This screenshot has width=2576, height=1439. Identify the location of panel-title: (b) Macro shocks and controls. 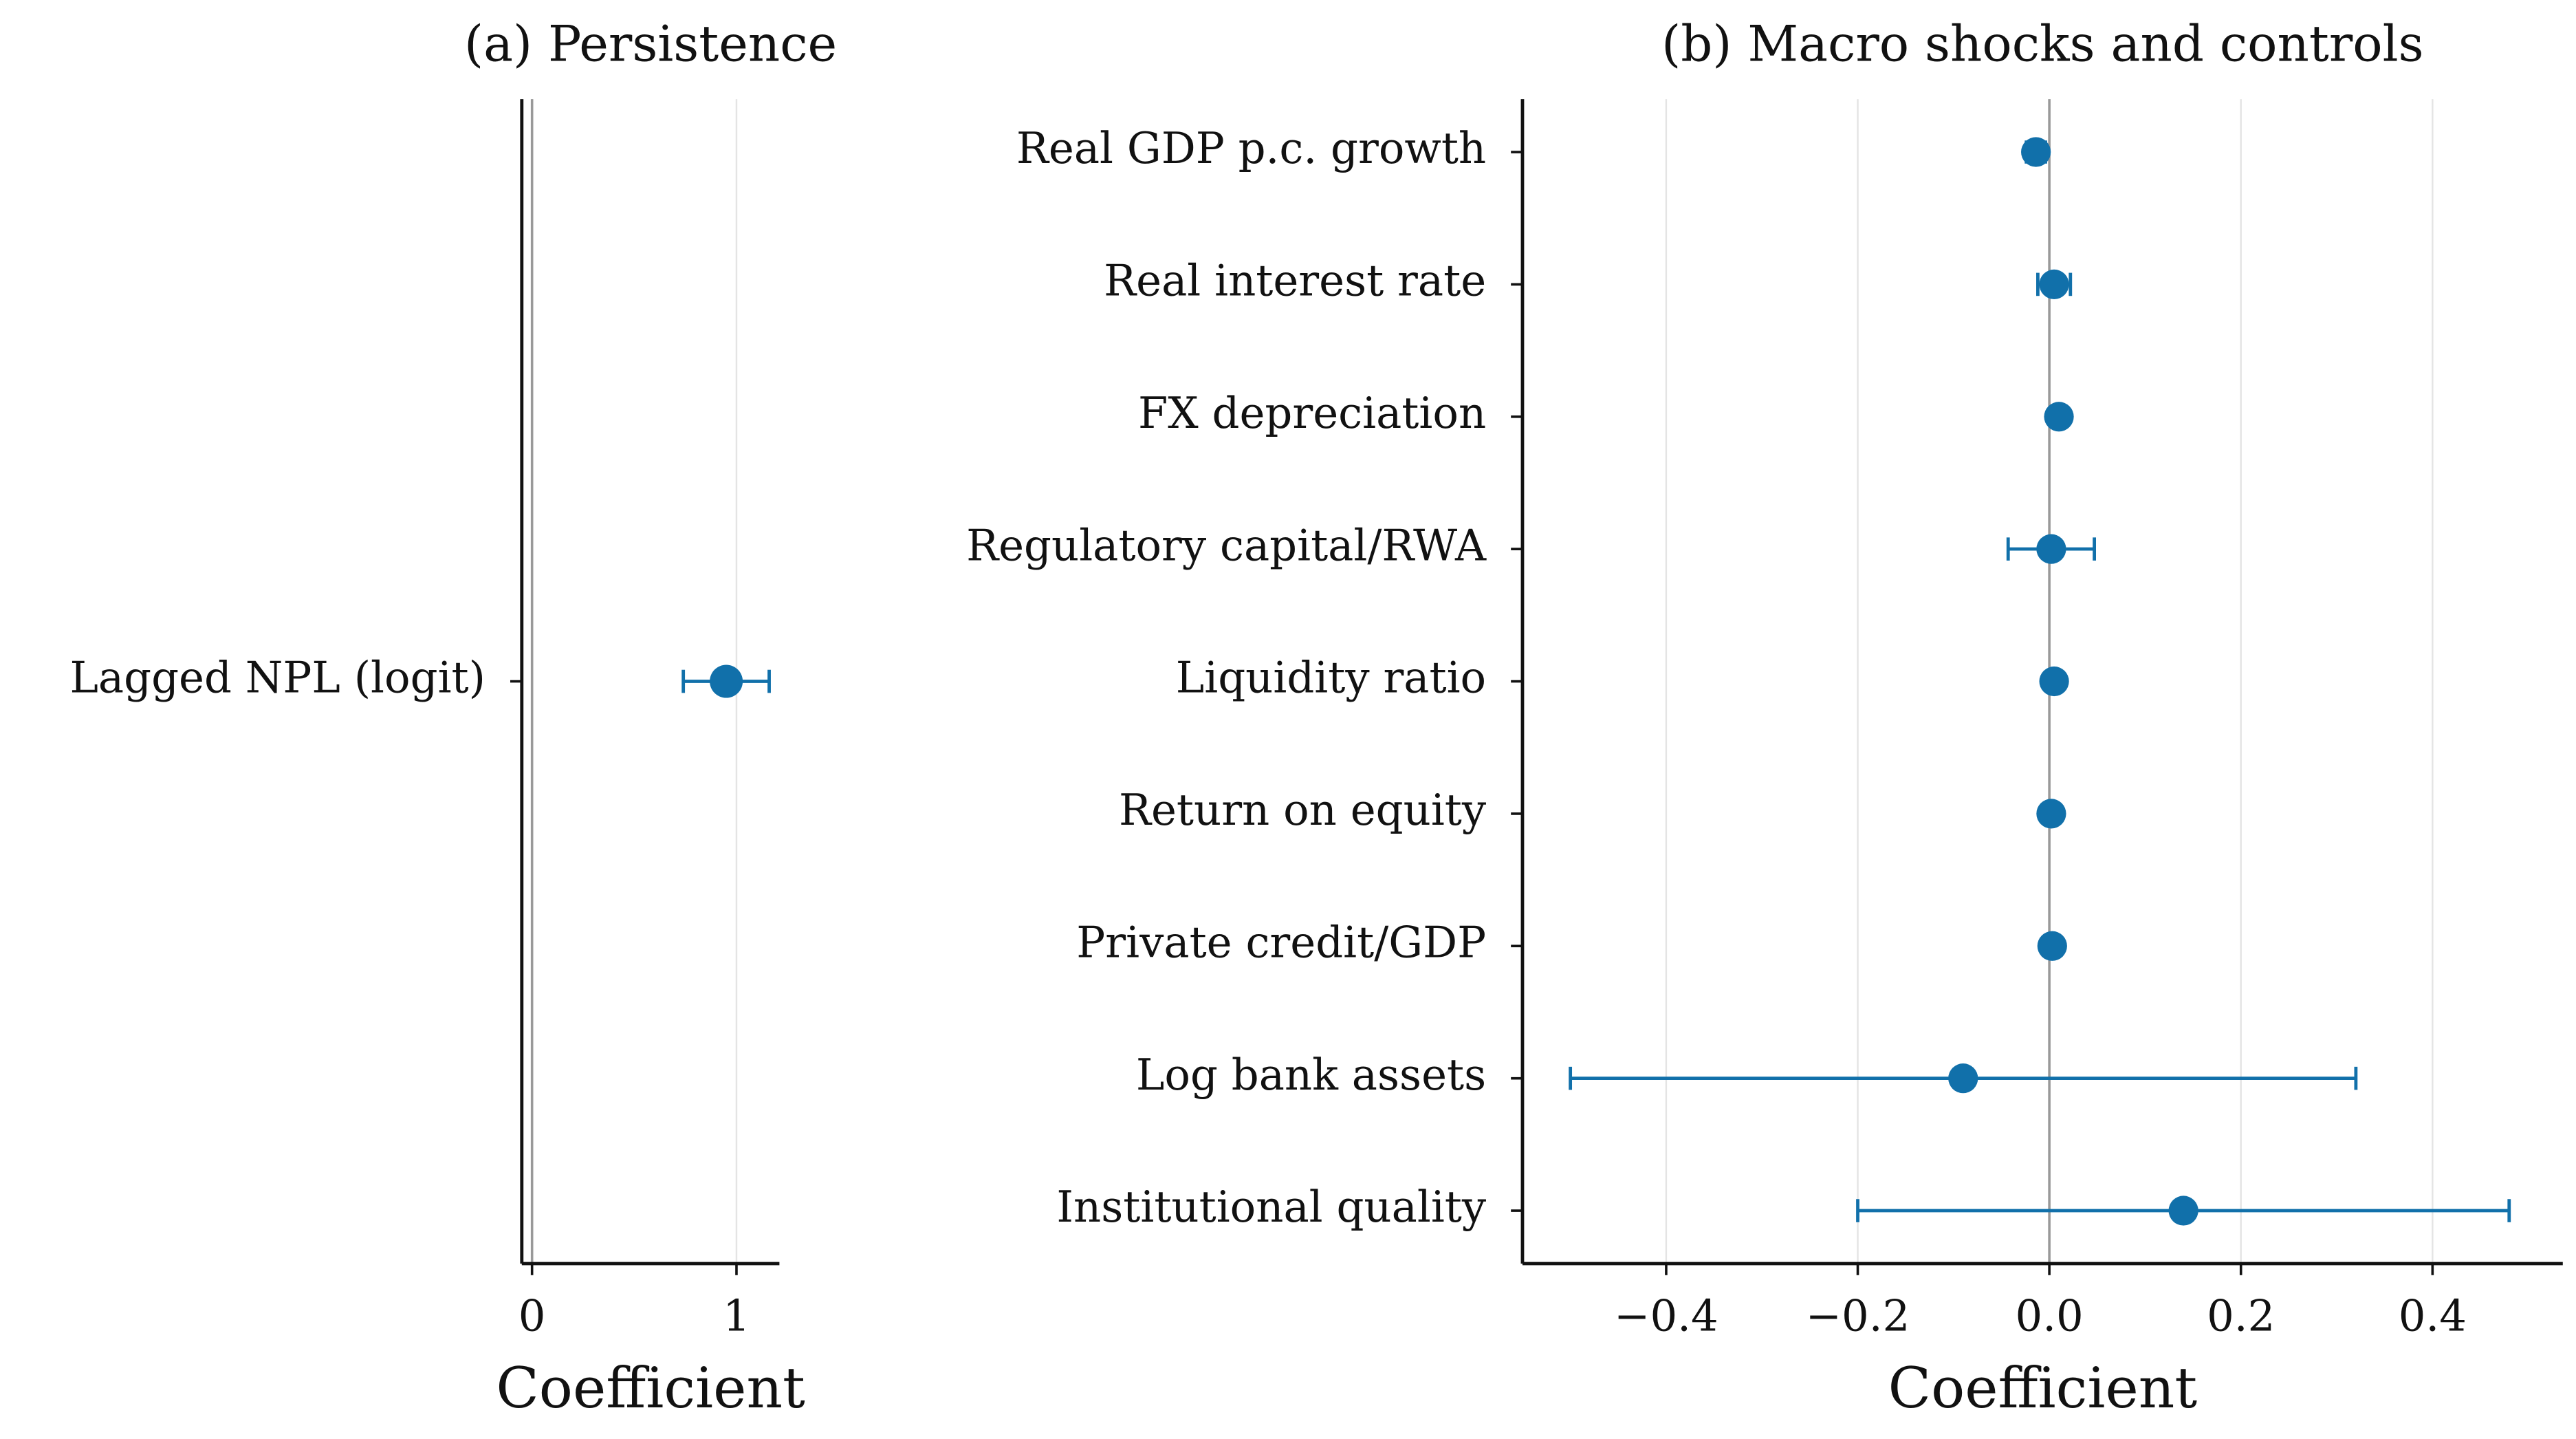
(2042, 44).